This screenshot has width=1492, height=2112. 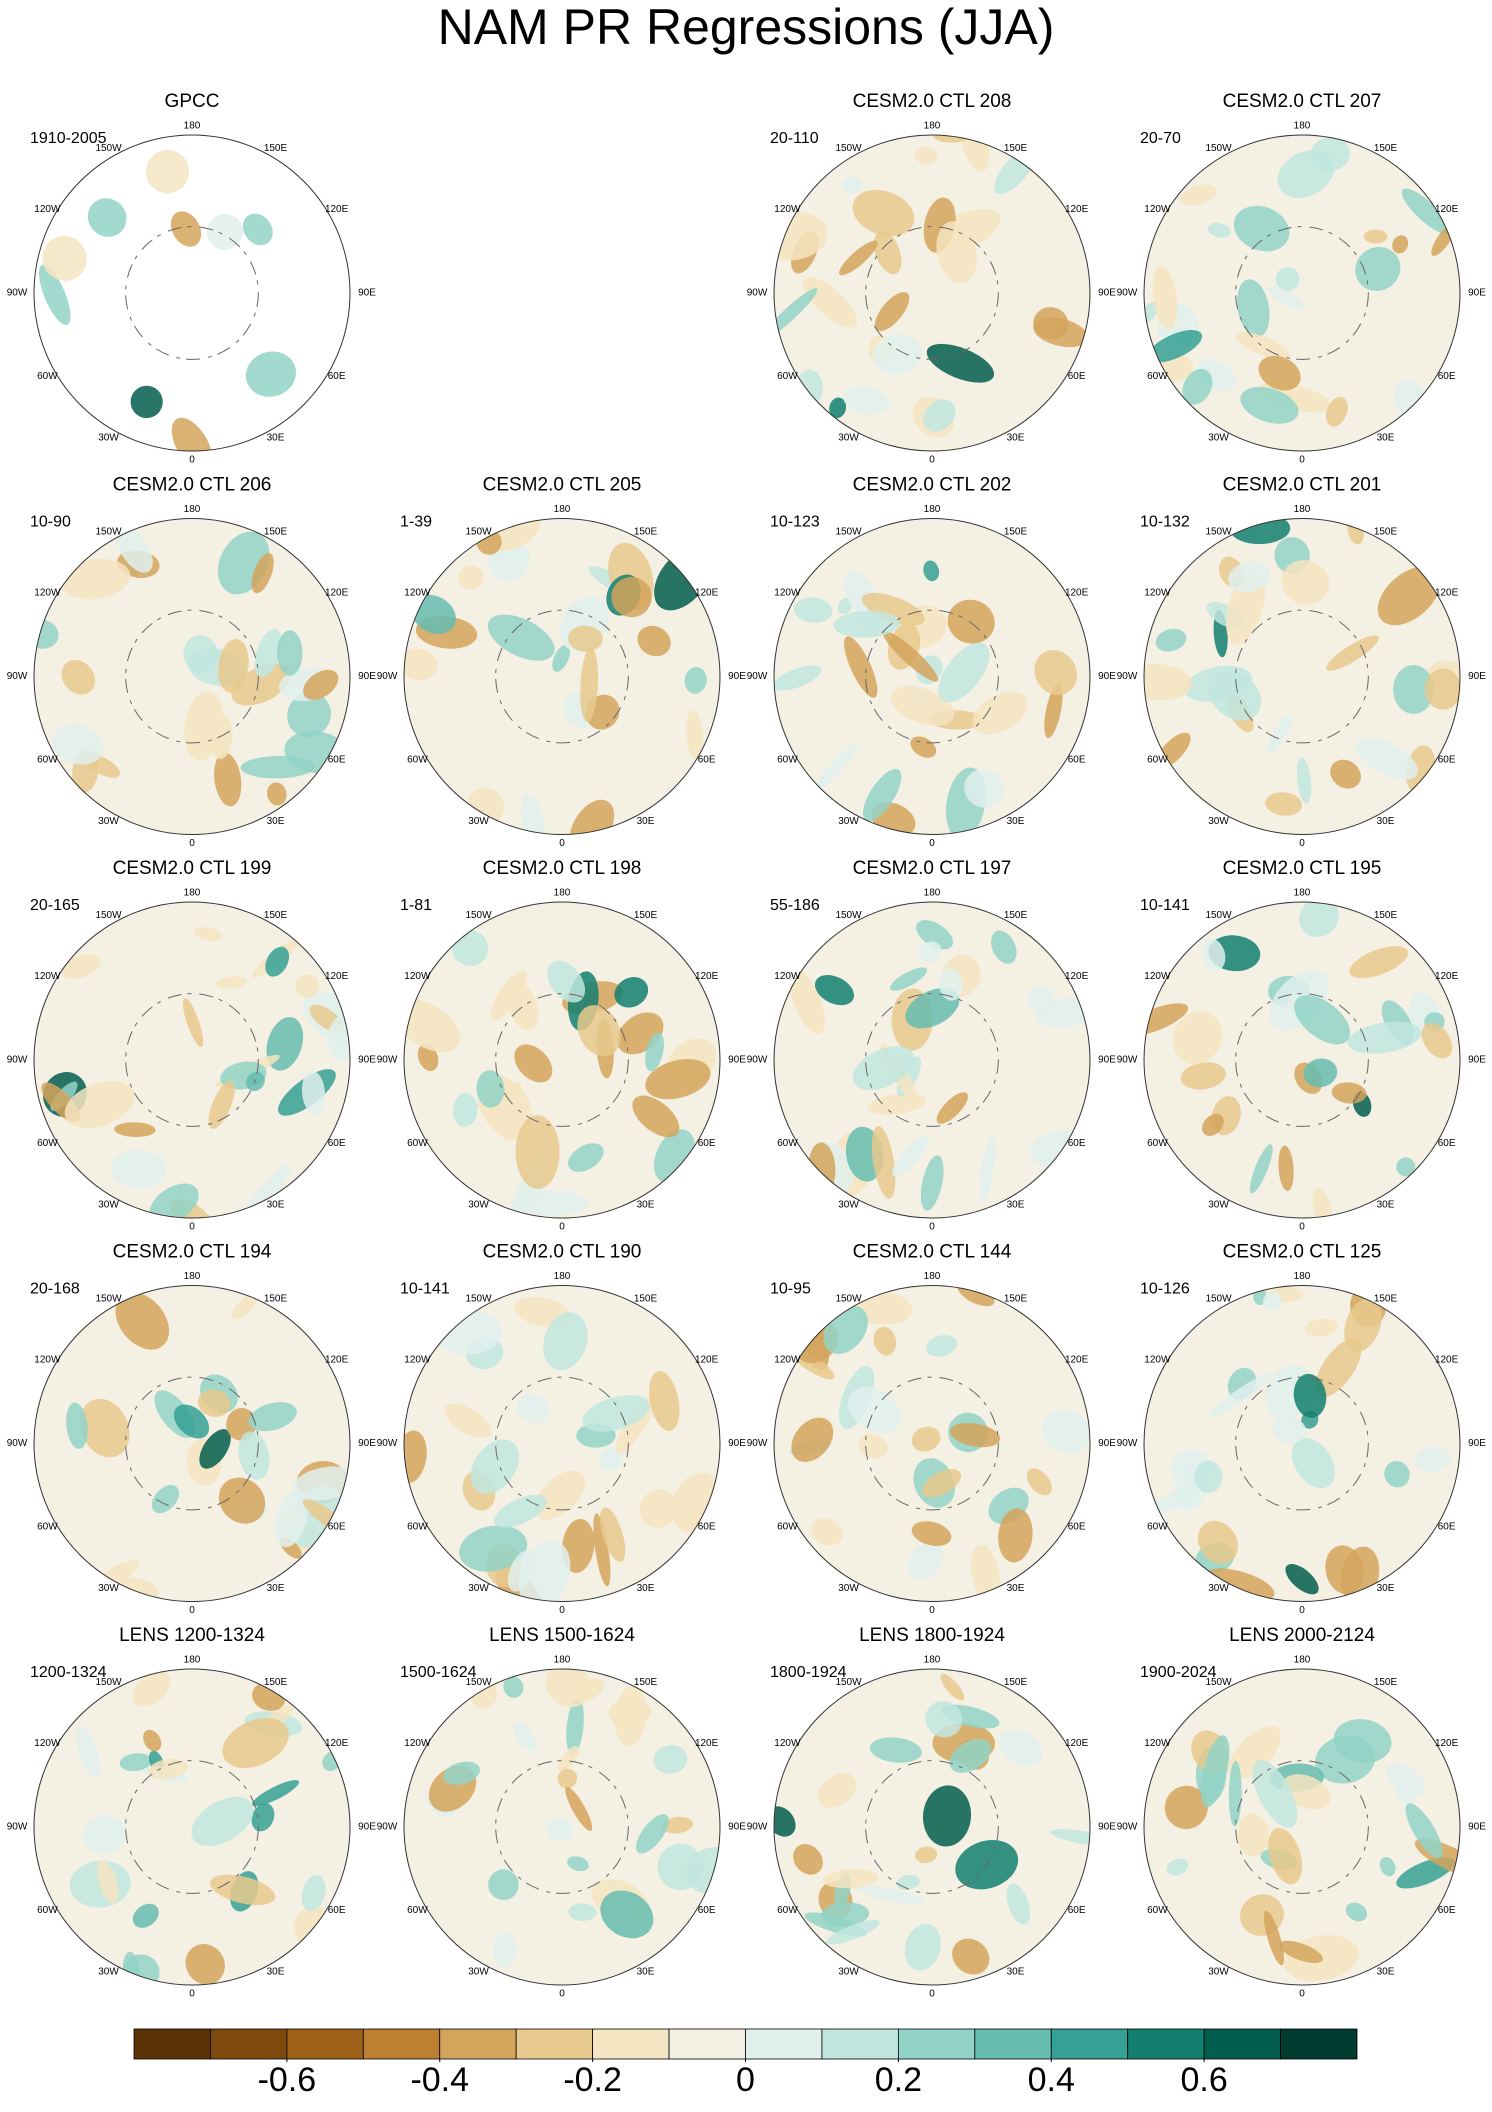 I want to click on colorbar-tick-label: -0.4, so click(x=439, y=2080).